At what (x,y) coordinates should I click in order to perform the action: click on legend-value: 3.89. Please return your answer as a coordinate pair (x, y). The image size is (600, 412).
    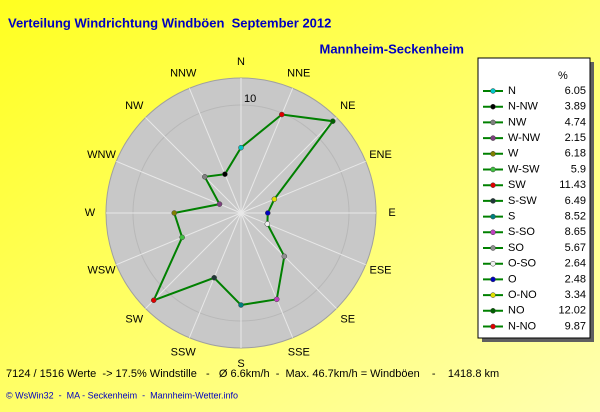
    Looking at the image, I should click on (575, 107).